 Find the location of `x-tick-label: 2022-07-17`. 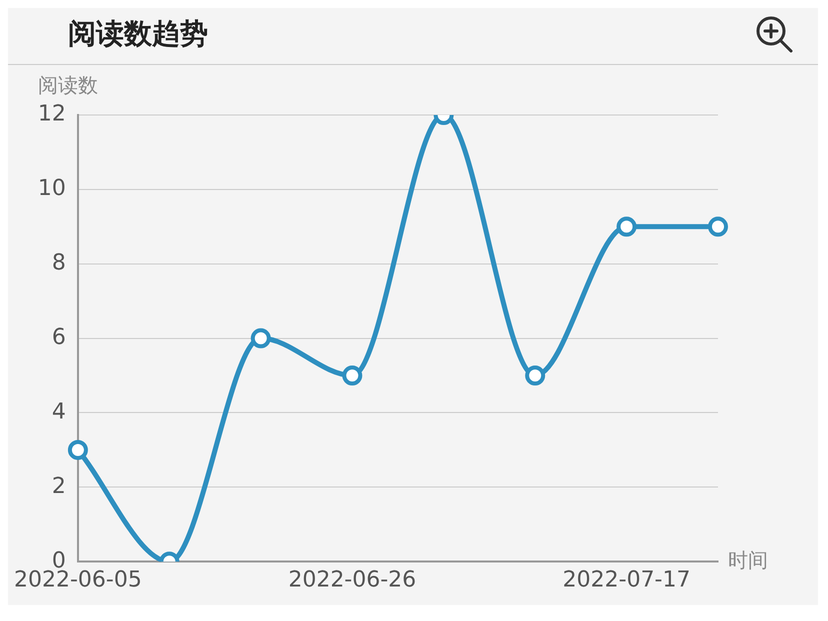

x-tick-label: 2022-07-17 is located at coordinates (626, 580).